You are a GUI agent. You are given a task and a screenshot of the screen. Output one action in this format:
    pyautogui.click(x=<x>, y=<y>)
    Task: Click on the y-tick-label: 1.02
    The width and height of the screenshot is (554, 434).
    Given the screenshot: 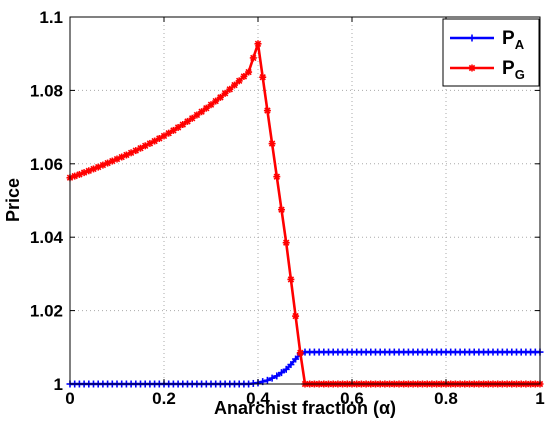 What is the action you would take?
    pyautogui.click(x=46, y=311)
    